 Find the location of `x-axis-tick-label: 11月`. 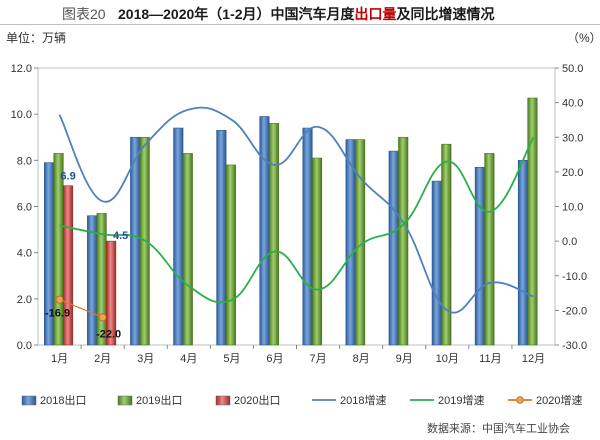

x-axis-tick-label: 11月 is located at coordinates (490, 359).